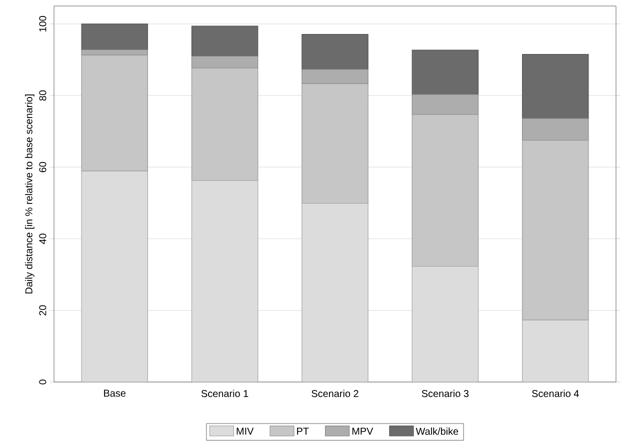  Describe the element at coordinates (42, 24) in the screenshot. I see `y-tick-label: 100` at that location.